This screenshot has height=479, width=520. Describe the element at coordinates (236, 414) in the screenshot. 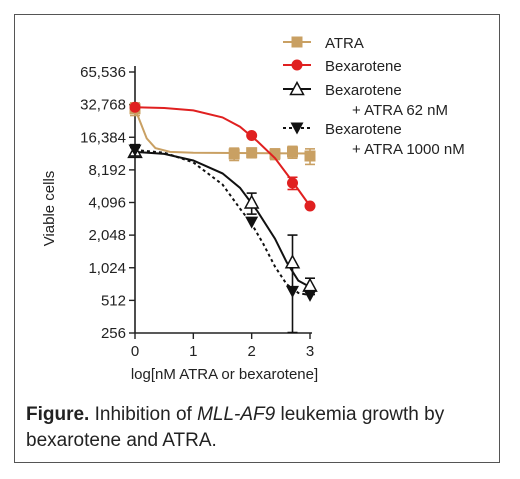

I see `caption-gene: MLL-AF9` at that location.